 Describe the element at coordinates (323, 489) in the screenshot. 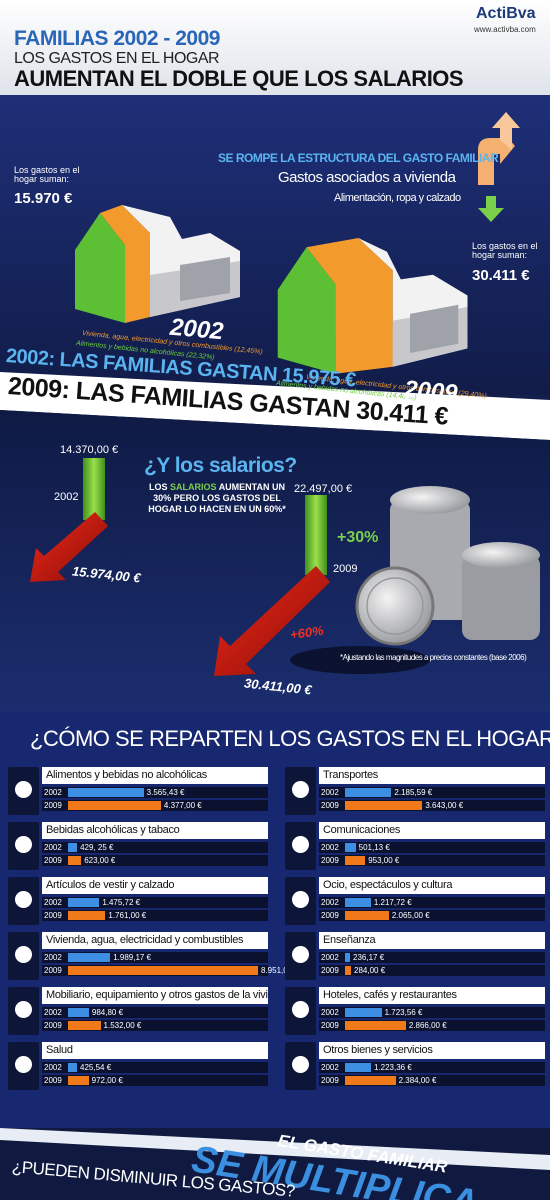

I see `salary: 22.497,00 €` at that location.